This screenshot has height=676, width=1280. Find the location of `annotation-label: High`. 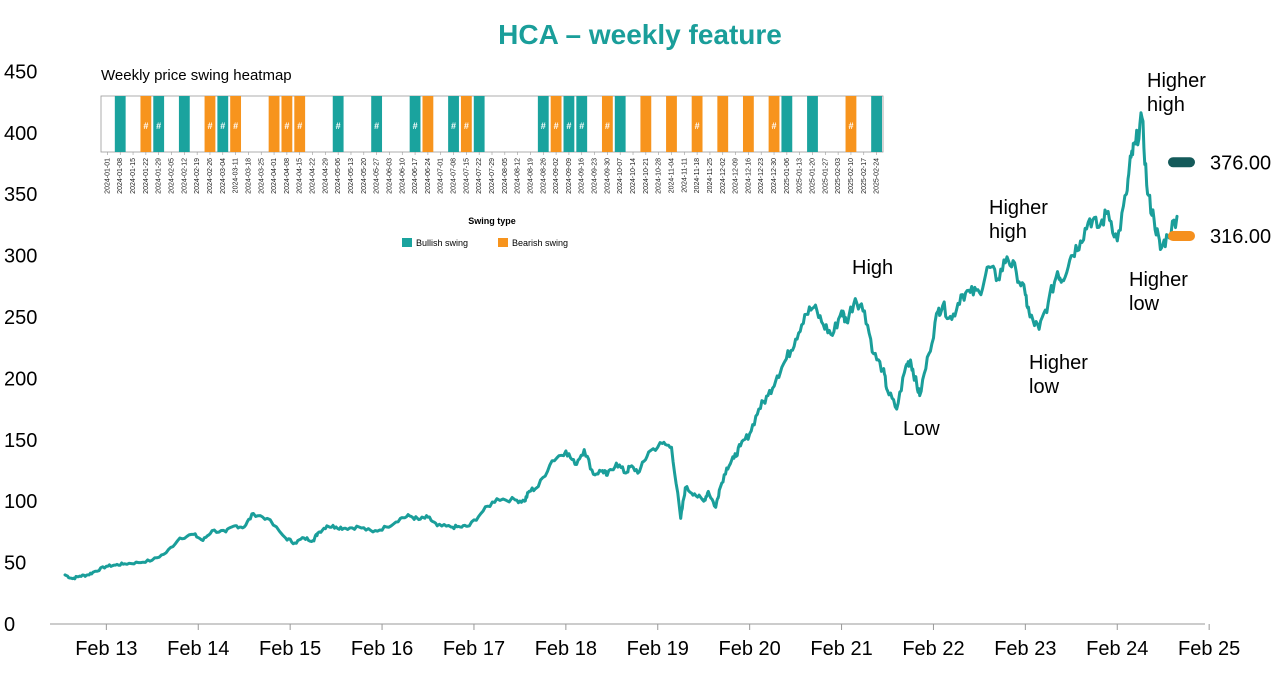

annotation-label: High is located at coordinates (872, 268).